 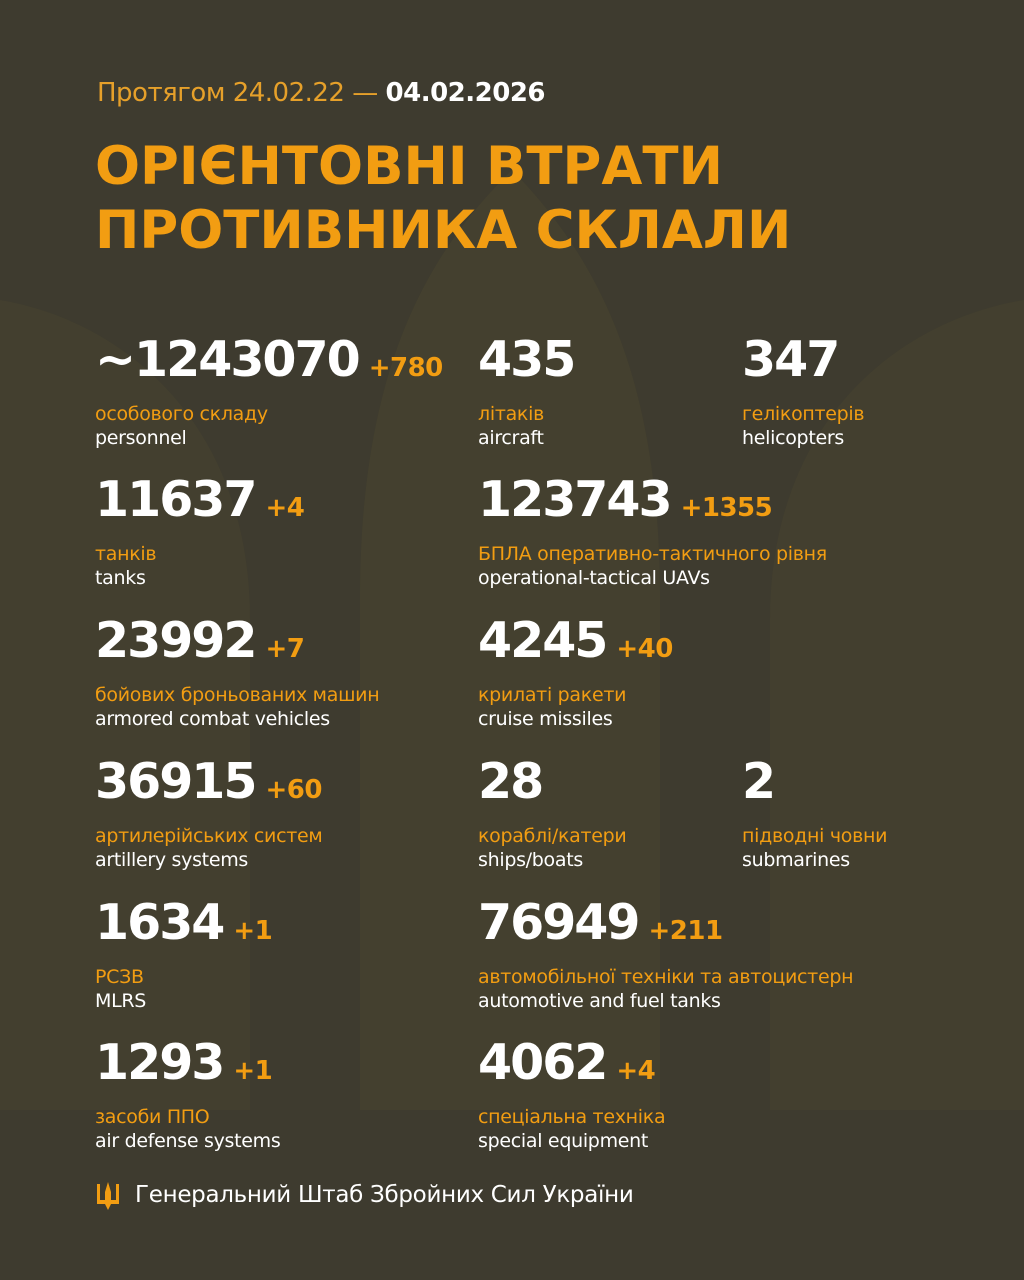 I want to click on stat-value: 36915, so click(x=176, y=781).